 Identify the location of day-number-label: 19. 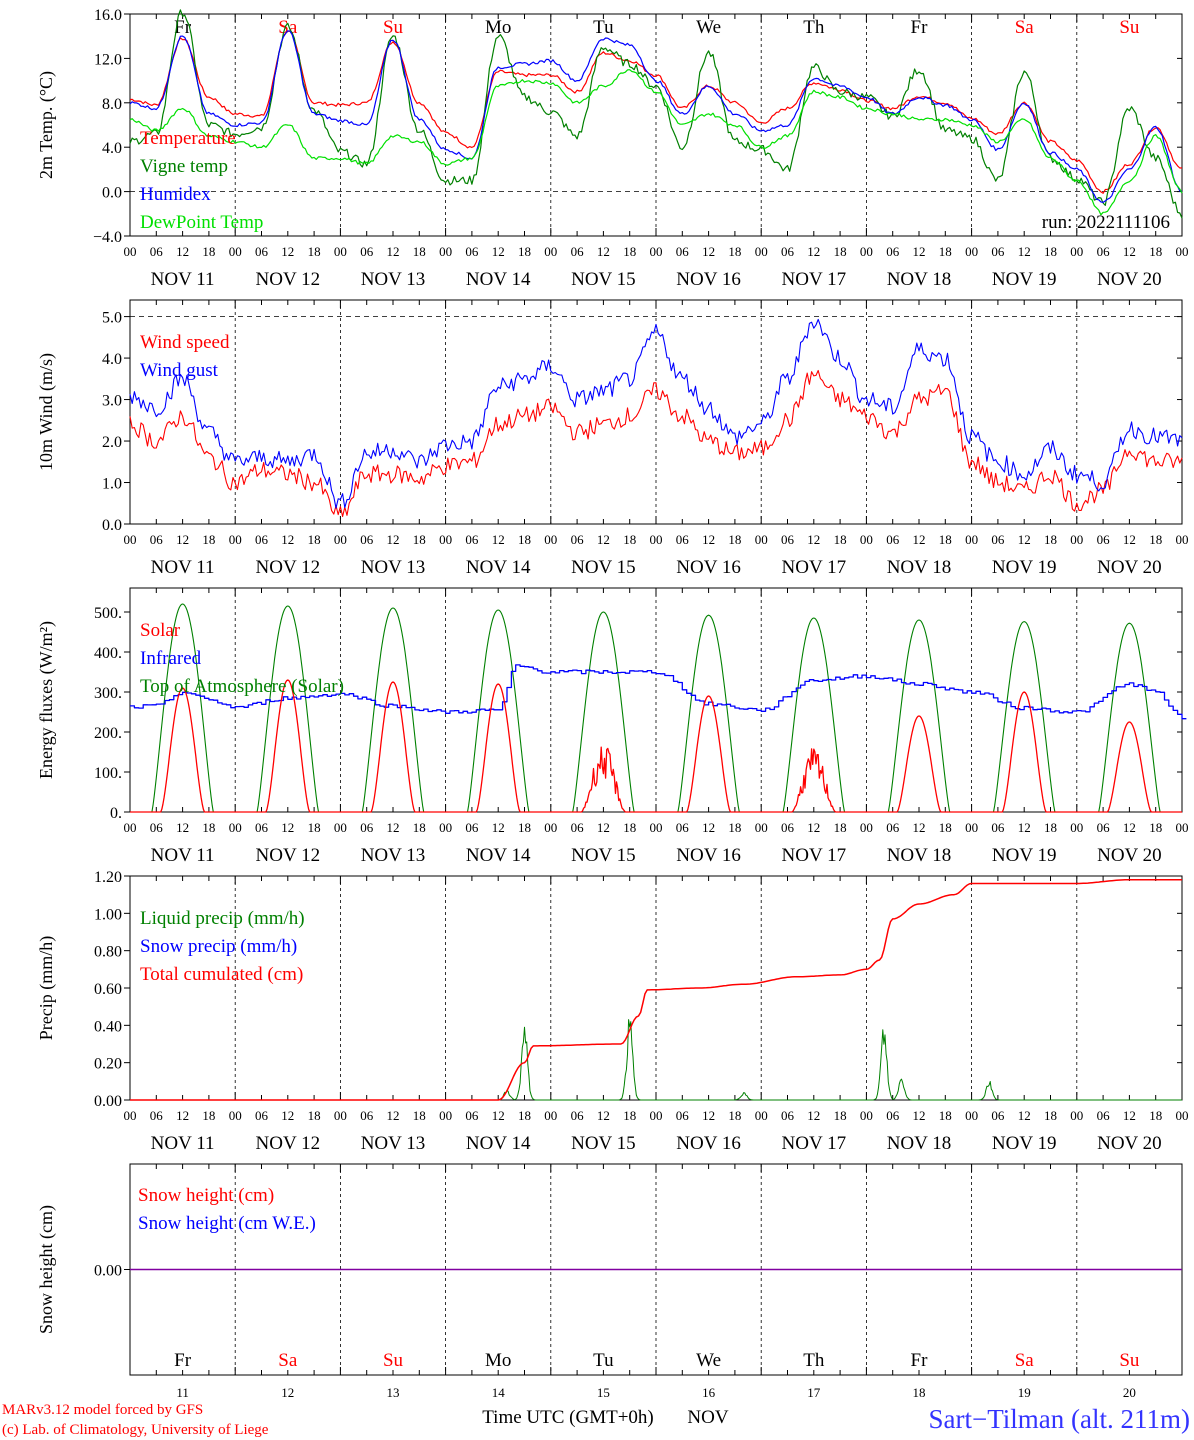
(1024, 1392).